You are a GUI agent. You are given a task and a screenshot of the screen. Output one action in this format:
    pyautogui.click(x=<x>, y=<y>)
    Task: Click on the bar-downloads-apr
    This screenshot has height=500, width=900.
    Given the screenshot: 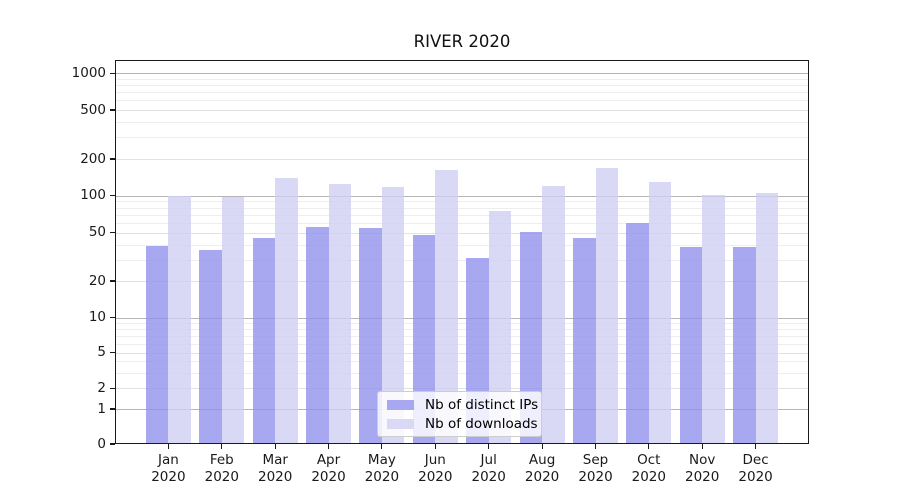 What is the action you would take?
    pyautogui.click(x=339, y=313)
    